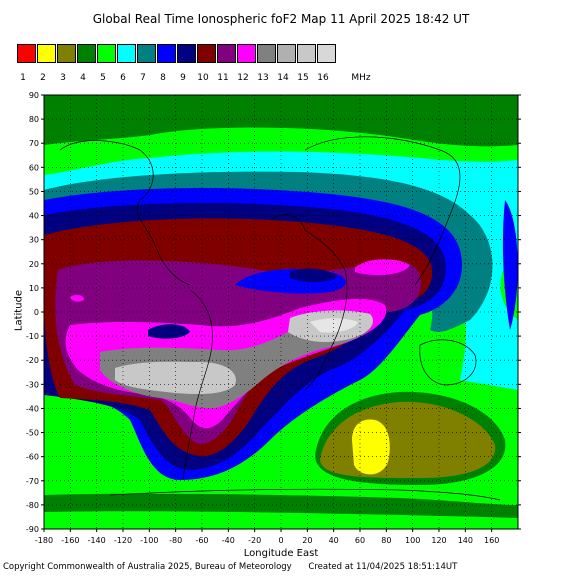 The image size is (562, 576). I want to click on legend-label: 11, so click(223, 78).